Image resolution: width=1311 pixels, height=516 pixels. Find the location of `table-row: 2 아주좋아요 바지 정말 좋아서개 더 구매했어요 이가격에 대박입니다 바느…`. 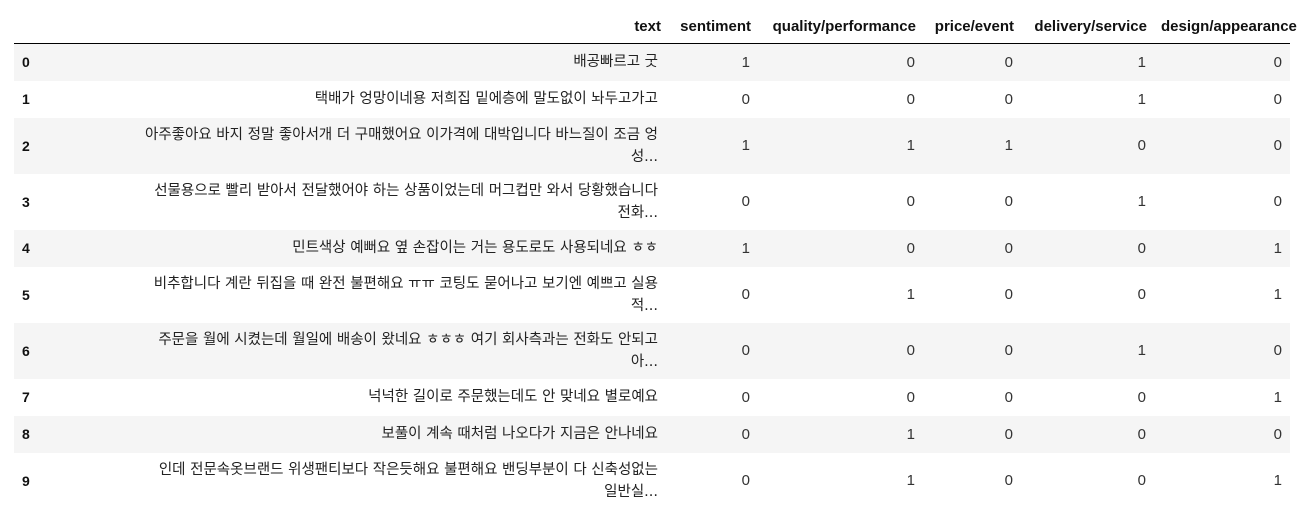

table-row: 2 아주좋아요 바지 정말 좋아서개 더 구매했어요 이가격에 대박입니다 바느… is located at coordinates (652, 145).